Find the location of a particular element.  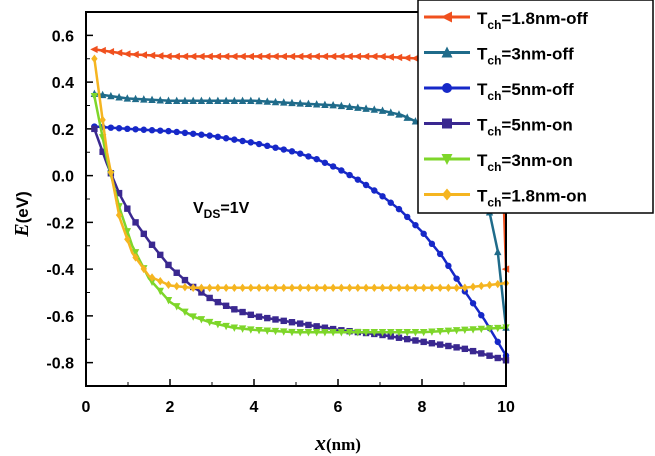

legend-label: Tch=5nm-off is located at coordinates (525, 91).